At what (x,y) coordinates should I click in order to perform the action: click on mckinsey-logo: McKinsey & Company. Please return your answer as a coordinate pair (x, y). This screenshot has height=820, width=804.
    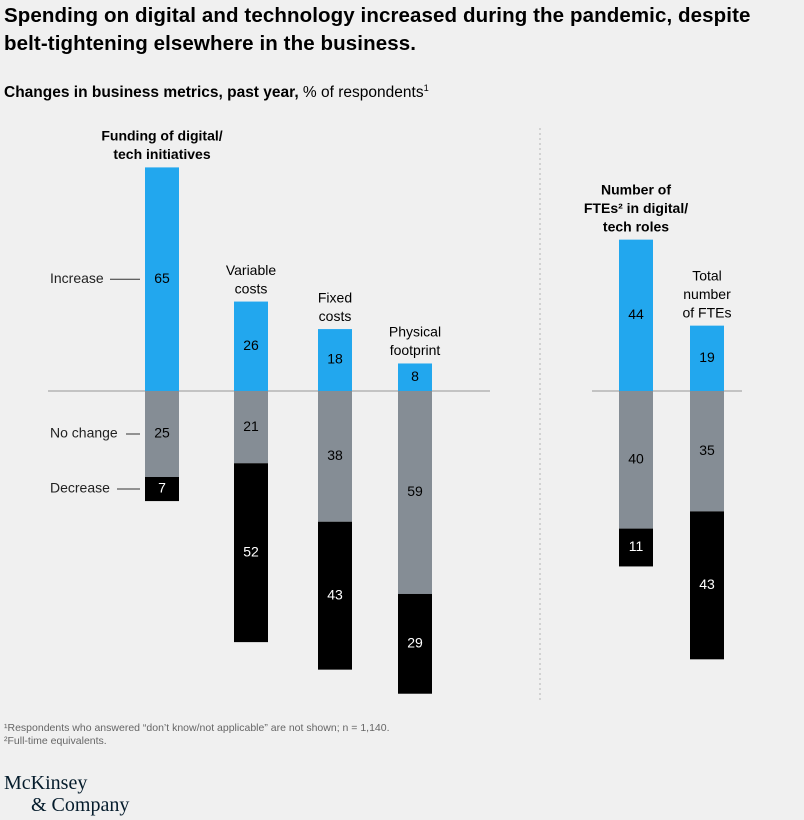
    Looking at the image, I should click on (66, 794).